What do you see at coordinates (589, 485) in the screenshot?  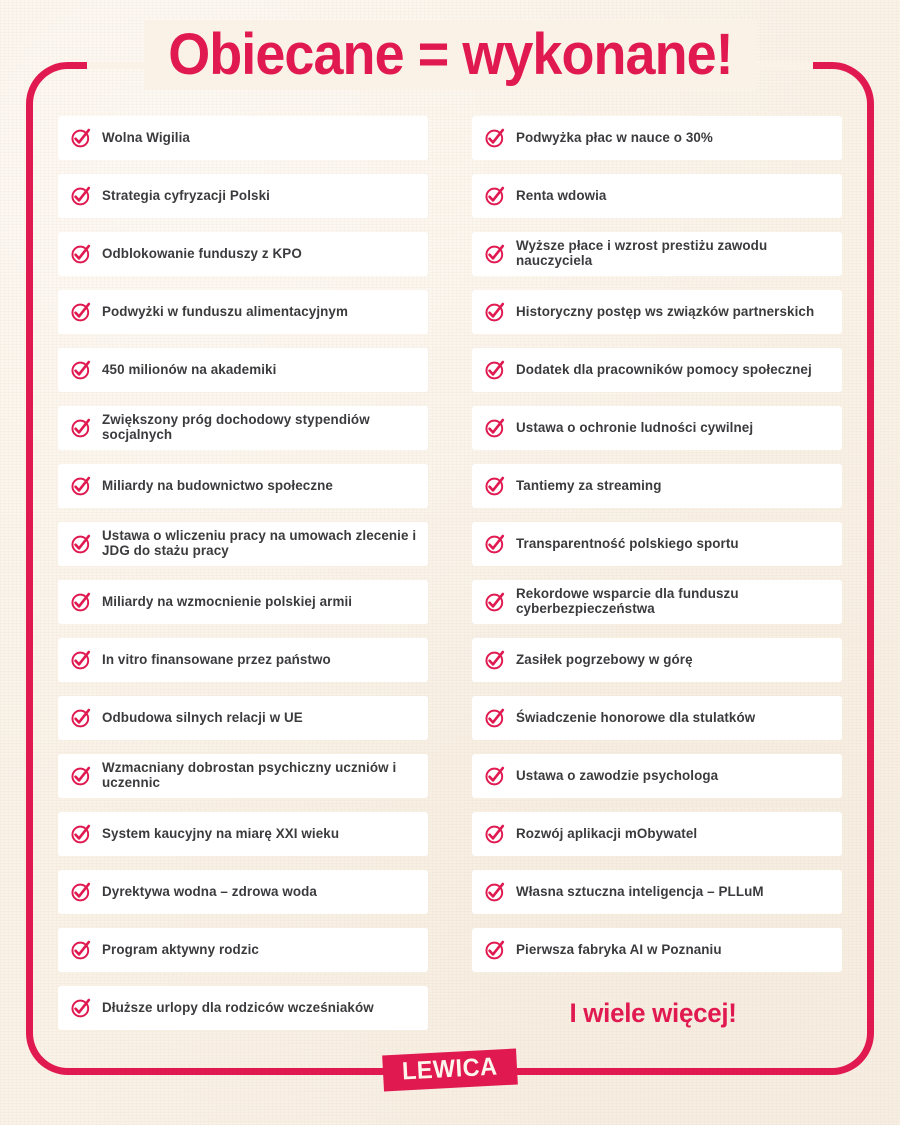 I see `promise-label: Tantiemy za streaming` at bounding box center [589, 485].